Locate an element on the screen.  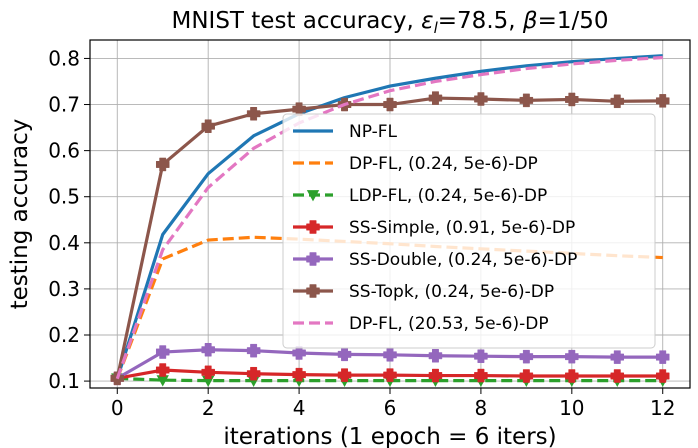
y-tick-label: 0.7 is located at coordinates (64, 105).